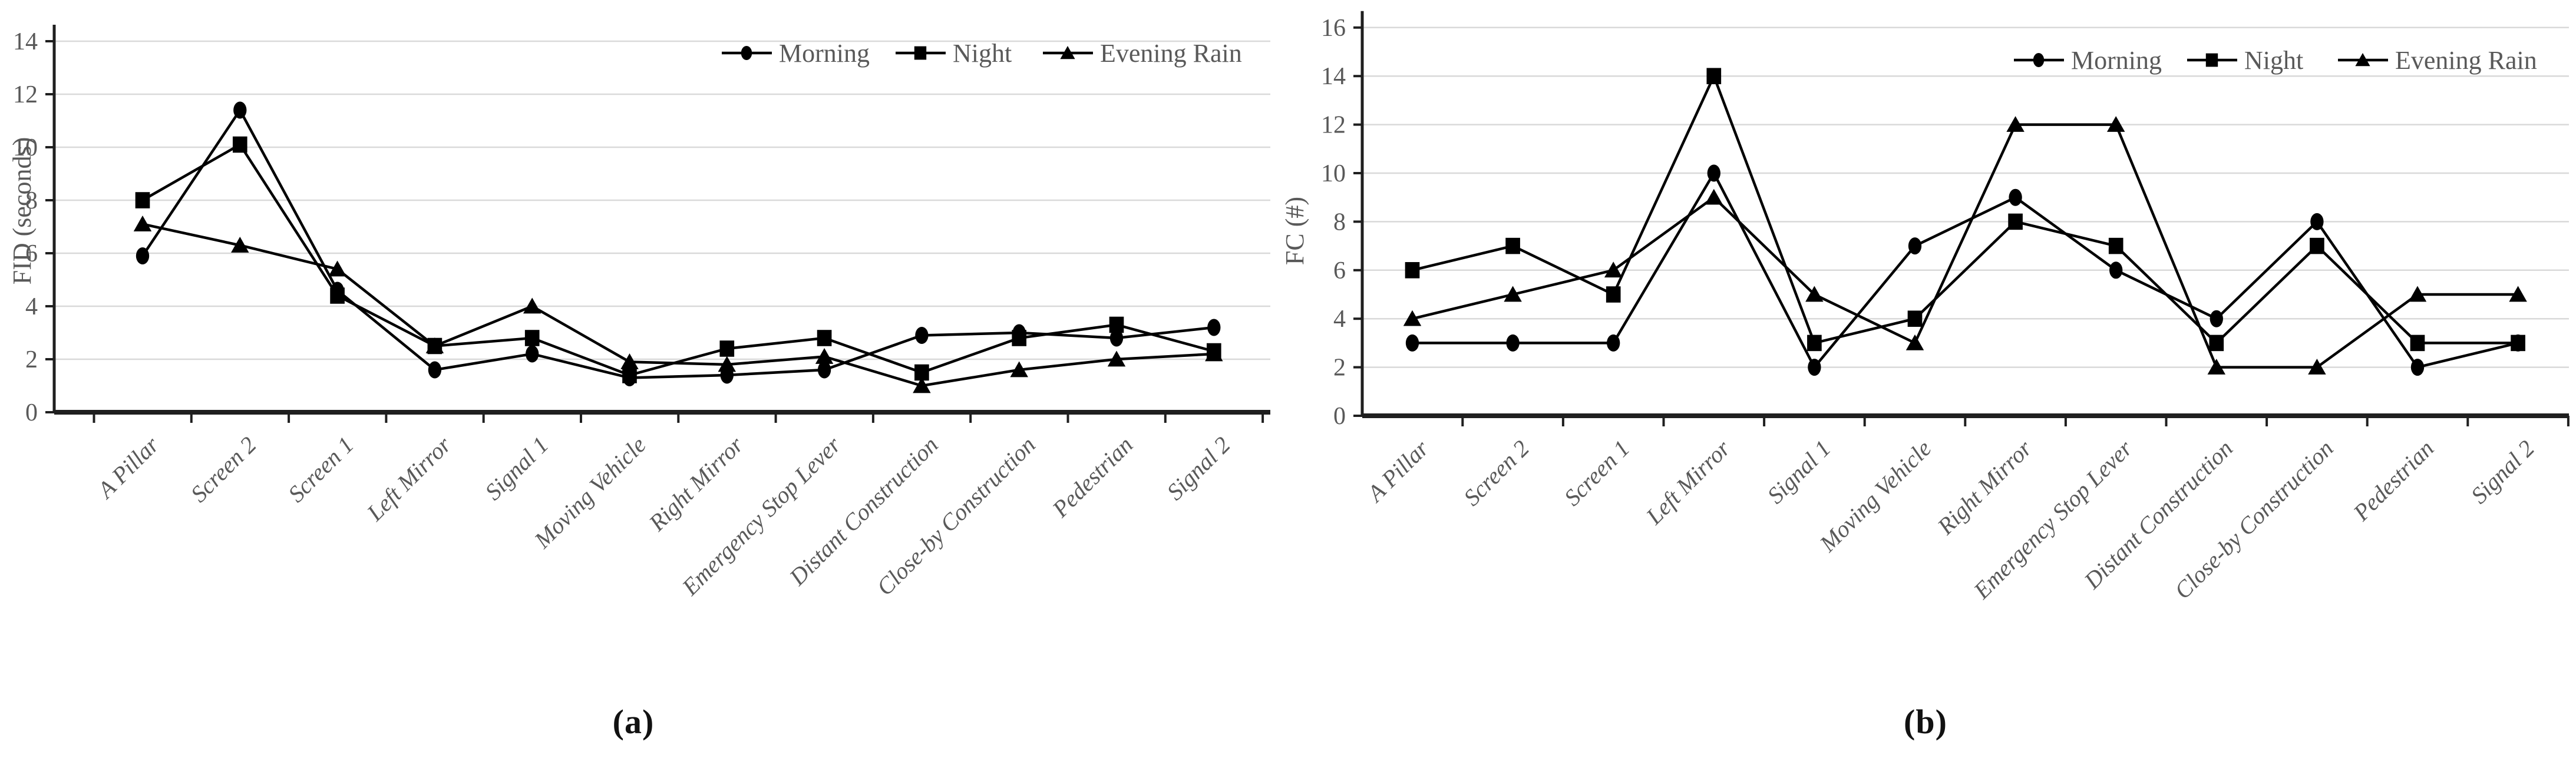  Describe the element at coordinates (31, 412) in the screenshot. I see `y-tick-label: 0` at that location.